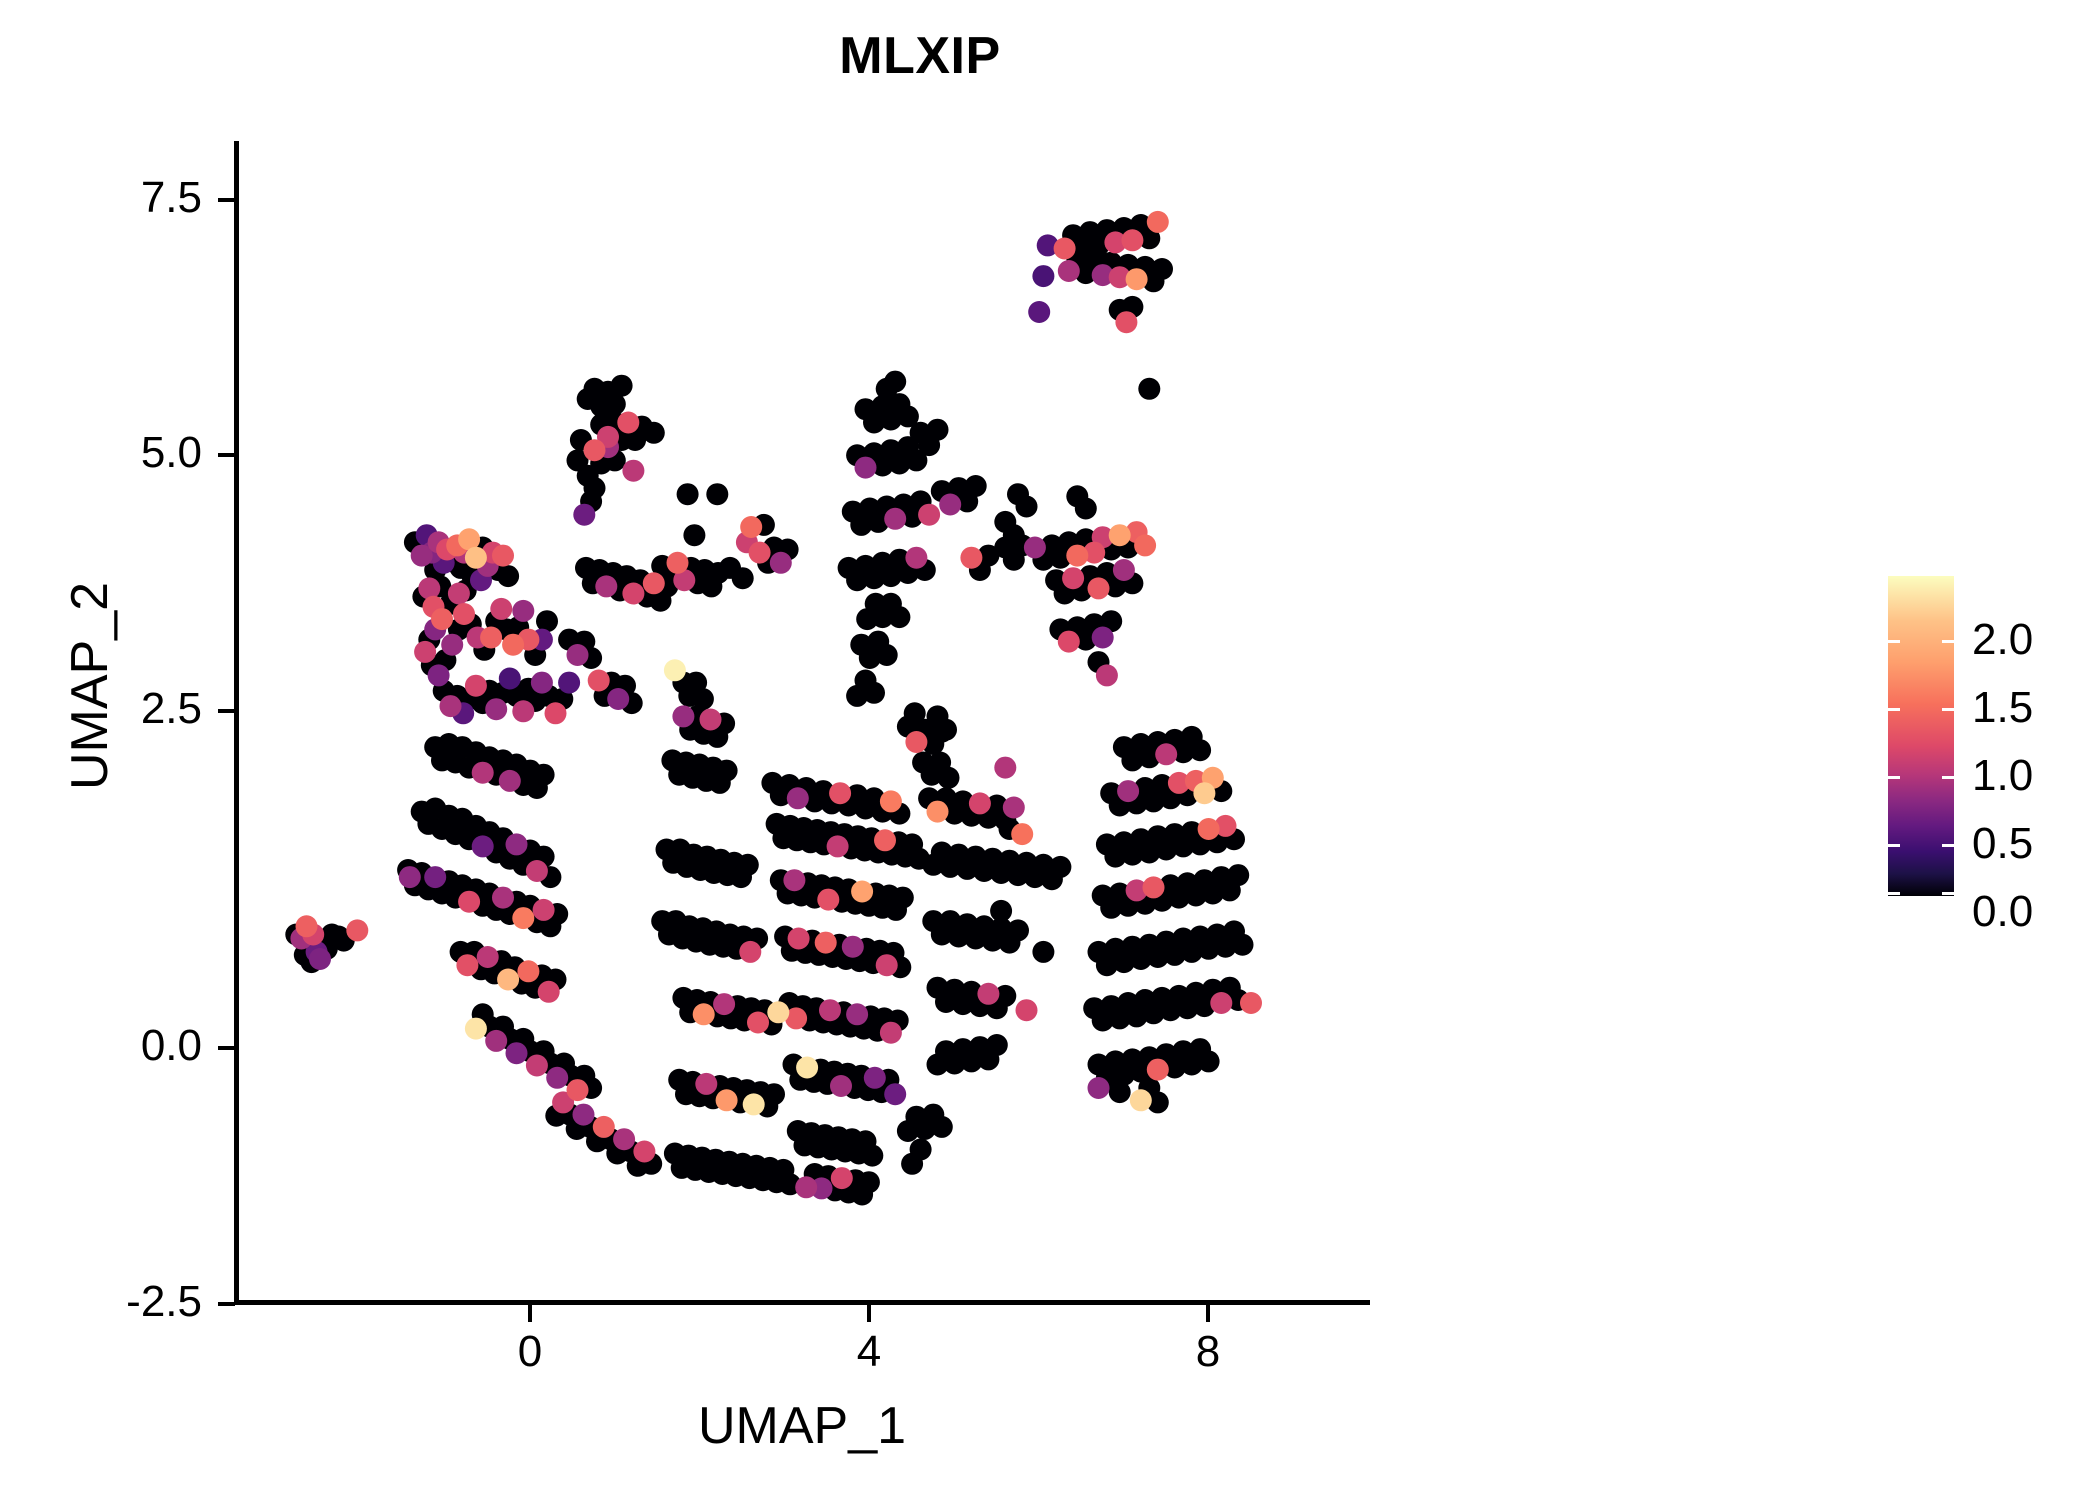  What do you see at coordinates (802, 1426) in the screenshot?
I see `x-axis-title: UMAP_1` at bounding box center [802, 1426].